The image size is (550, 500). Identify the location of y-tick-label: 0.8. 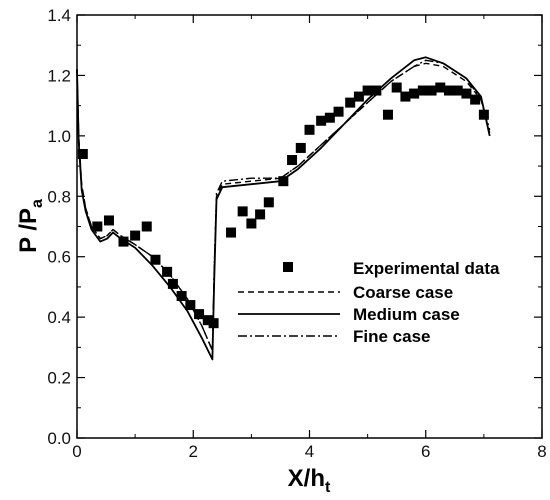
(59, 196).